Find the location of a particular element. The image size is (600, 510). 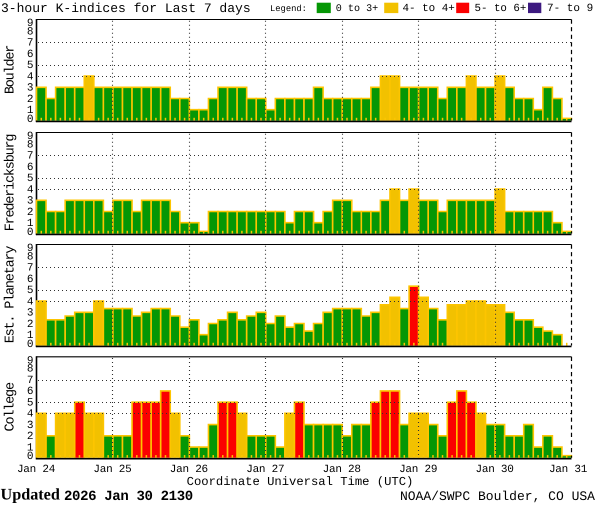

svg-text: Jan 30 is located at coordinates (495, 470).